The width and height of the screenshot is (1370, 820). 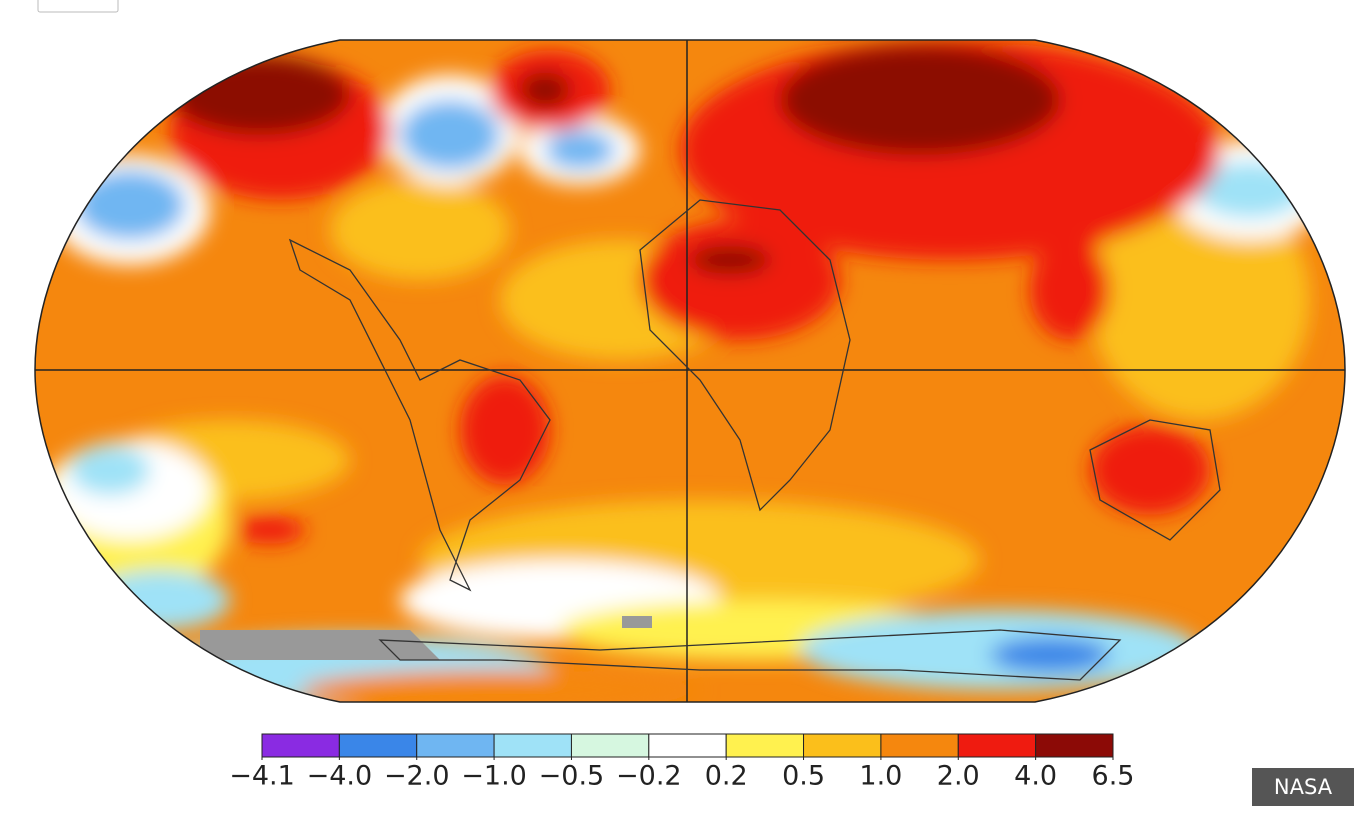 What do you see at coordinates (262, 776) in the screenshot?
I see `tick-label: −4.1` at bounding box center [262, 776].